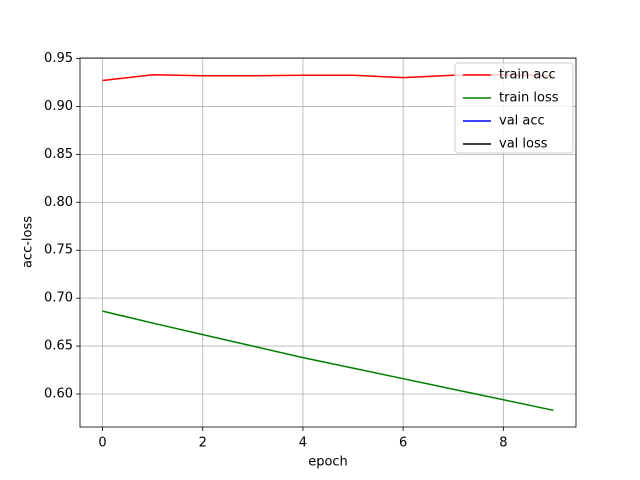 This screenshot has width=640, height=480. What do you see at coordinates (58, 250) in the screenshot?
I see `y-tick-label: 0.75` at bounding box center [58, 250].